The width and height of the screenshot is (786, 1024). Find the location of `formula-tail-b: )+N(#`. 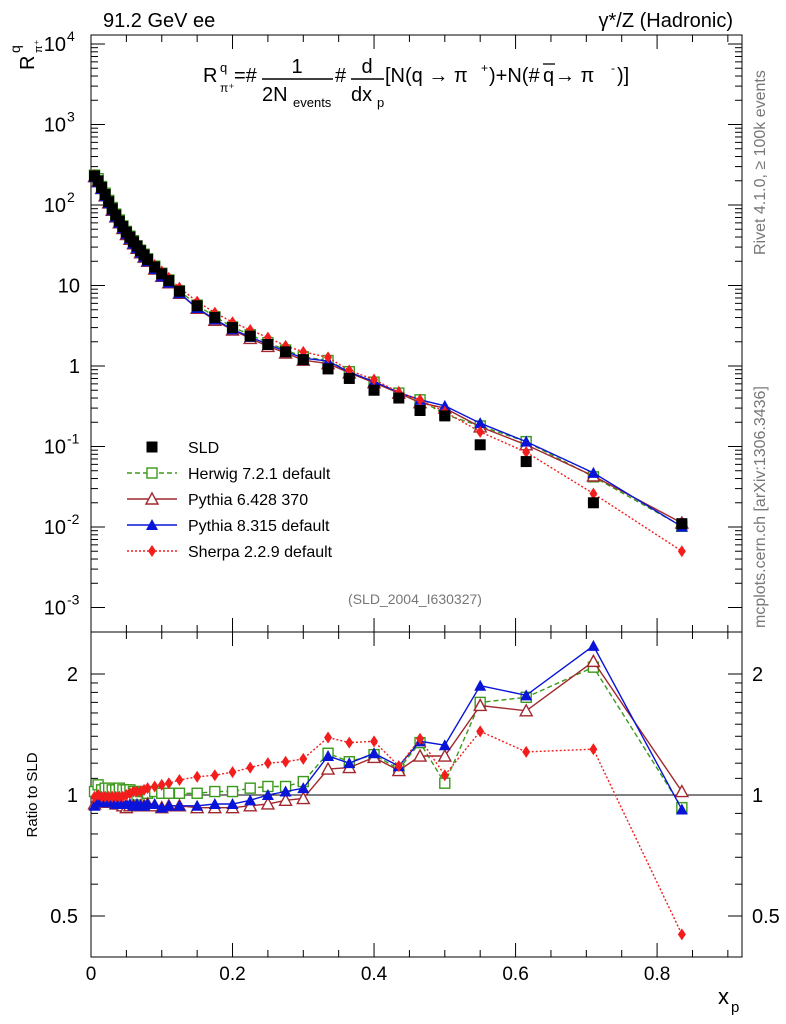

formula-tail-b: )+N(# is located at coordinates (514, 76).